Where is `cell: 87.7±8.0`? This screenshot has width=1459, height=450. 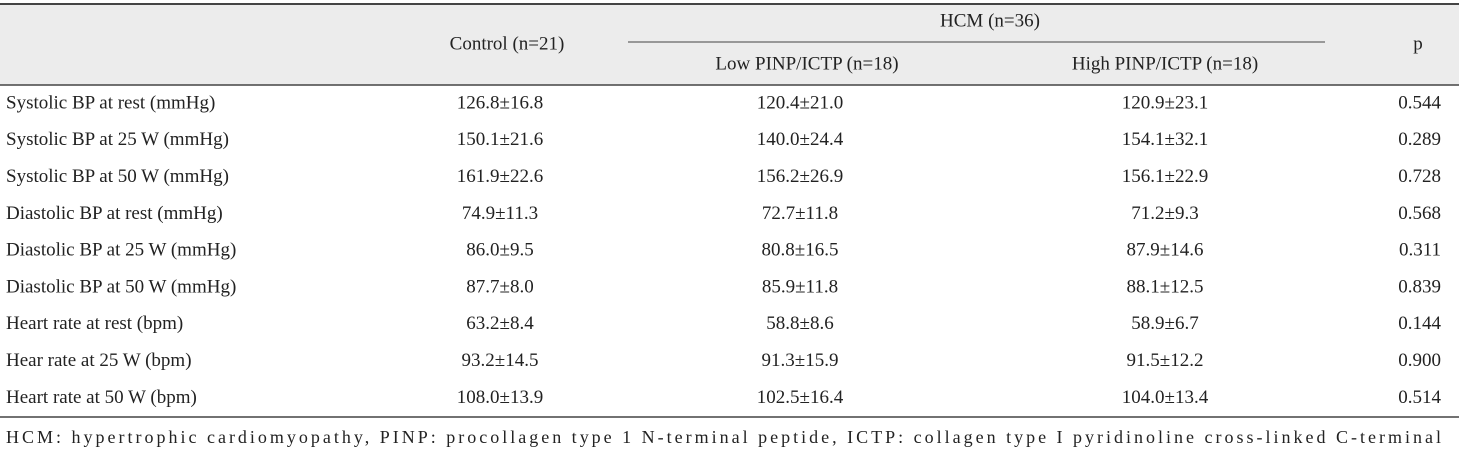
cell: 87.7±8.0 is located at coordinates (499, 286).